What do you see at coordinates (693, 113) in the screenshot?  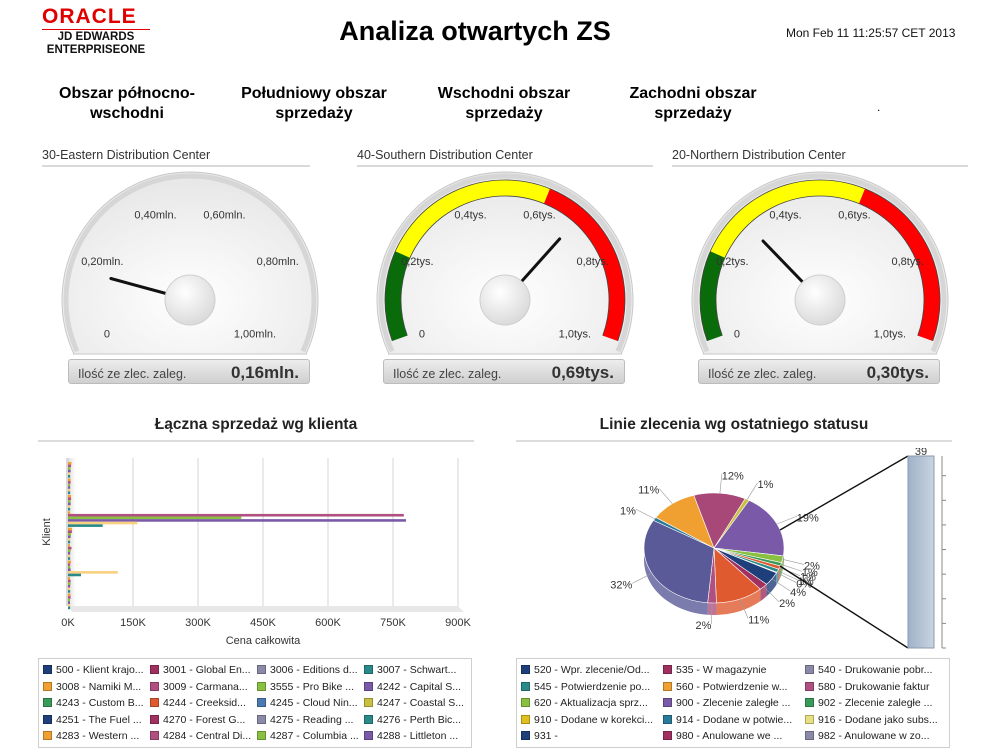 I see `region-tab-line2: sprzedaży` at bounding box center [693, 113].